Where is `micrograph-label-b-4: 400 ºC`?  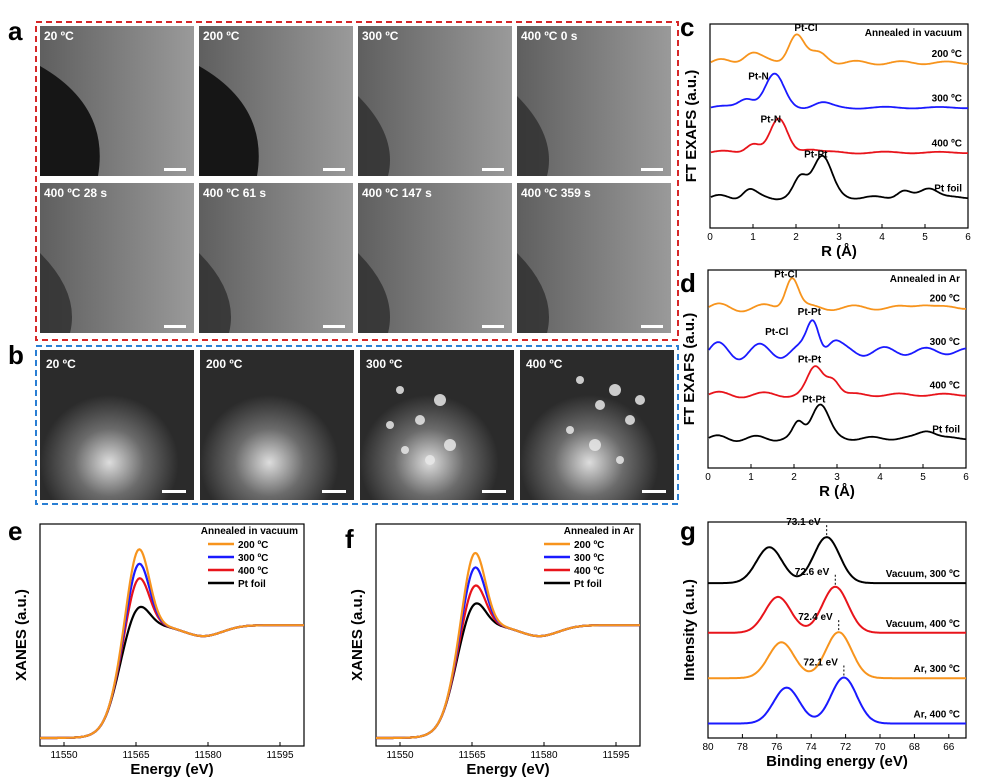
micrograph-label-b-4: 400 ºC is located at coordinates (544, 364).